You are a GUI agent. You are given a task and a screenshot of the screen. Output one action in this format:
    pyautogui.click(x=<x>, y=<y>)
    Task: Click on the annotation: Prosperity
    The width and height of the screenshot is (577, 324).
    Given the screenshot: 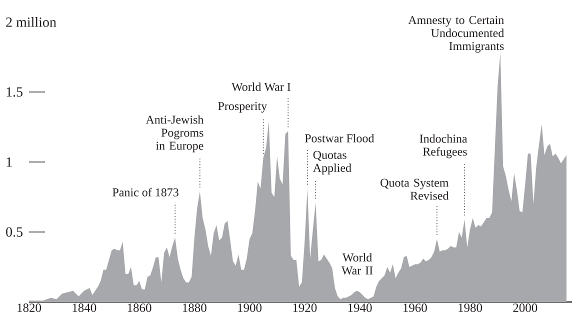 What is the action you would take?
    pyautogui.click(x=243, y=107)
    